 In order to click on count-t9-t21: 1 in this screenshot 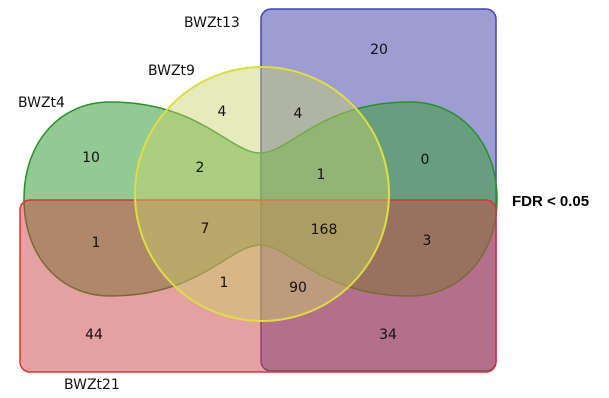, I will do `click(224, 283)`.